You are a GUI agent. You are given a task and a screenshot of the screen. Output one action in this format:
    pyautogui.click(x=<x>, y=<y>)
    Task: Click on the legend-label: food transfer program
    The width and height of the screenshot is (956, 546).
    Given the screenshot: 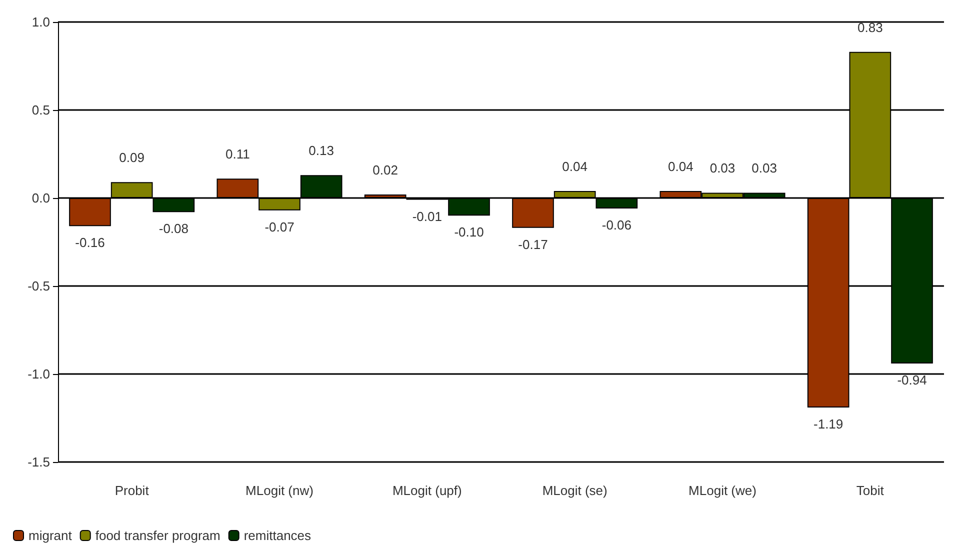 What is the action you would take?
    pyautogui.click(x=157, y=535)
    